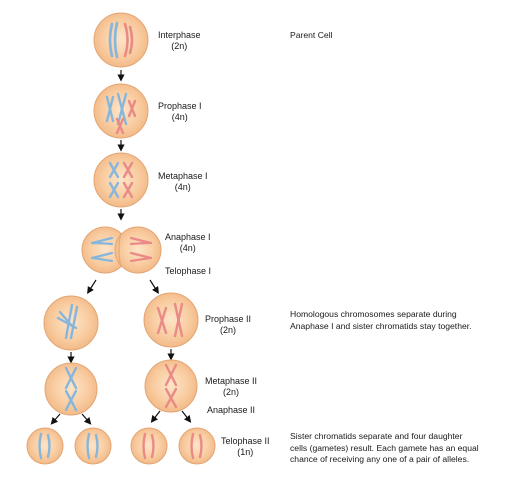 This screenshot has height=483, width=512. I want to click on label-telophase2: Telophase II (1n), so click(245, 447).